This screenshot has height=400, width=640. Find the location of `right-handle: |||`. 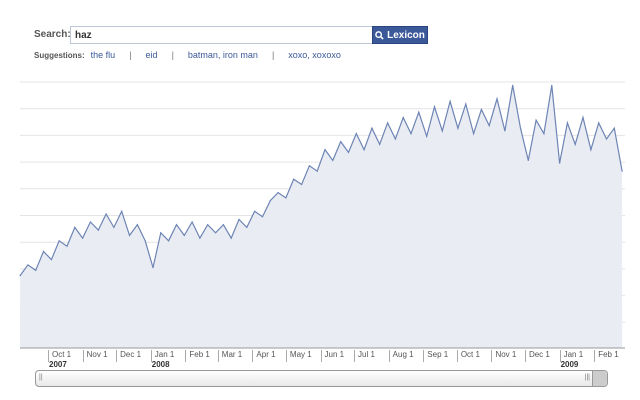

right-handle: ||| is located at coordinates (587, 377).